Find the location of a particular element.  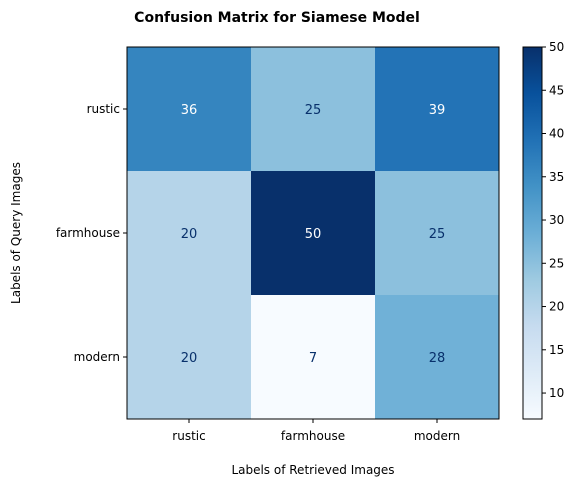

x-tick-label: modern is located at coordinates (437, 436).